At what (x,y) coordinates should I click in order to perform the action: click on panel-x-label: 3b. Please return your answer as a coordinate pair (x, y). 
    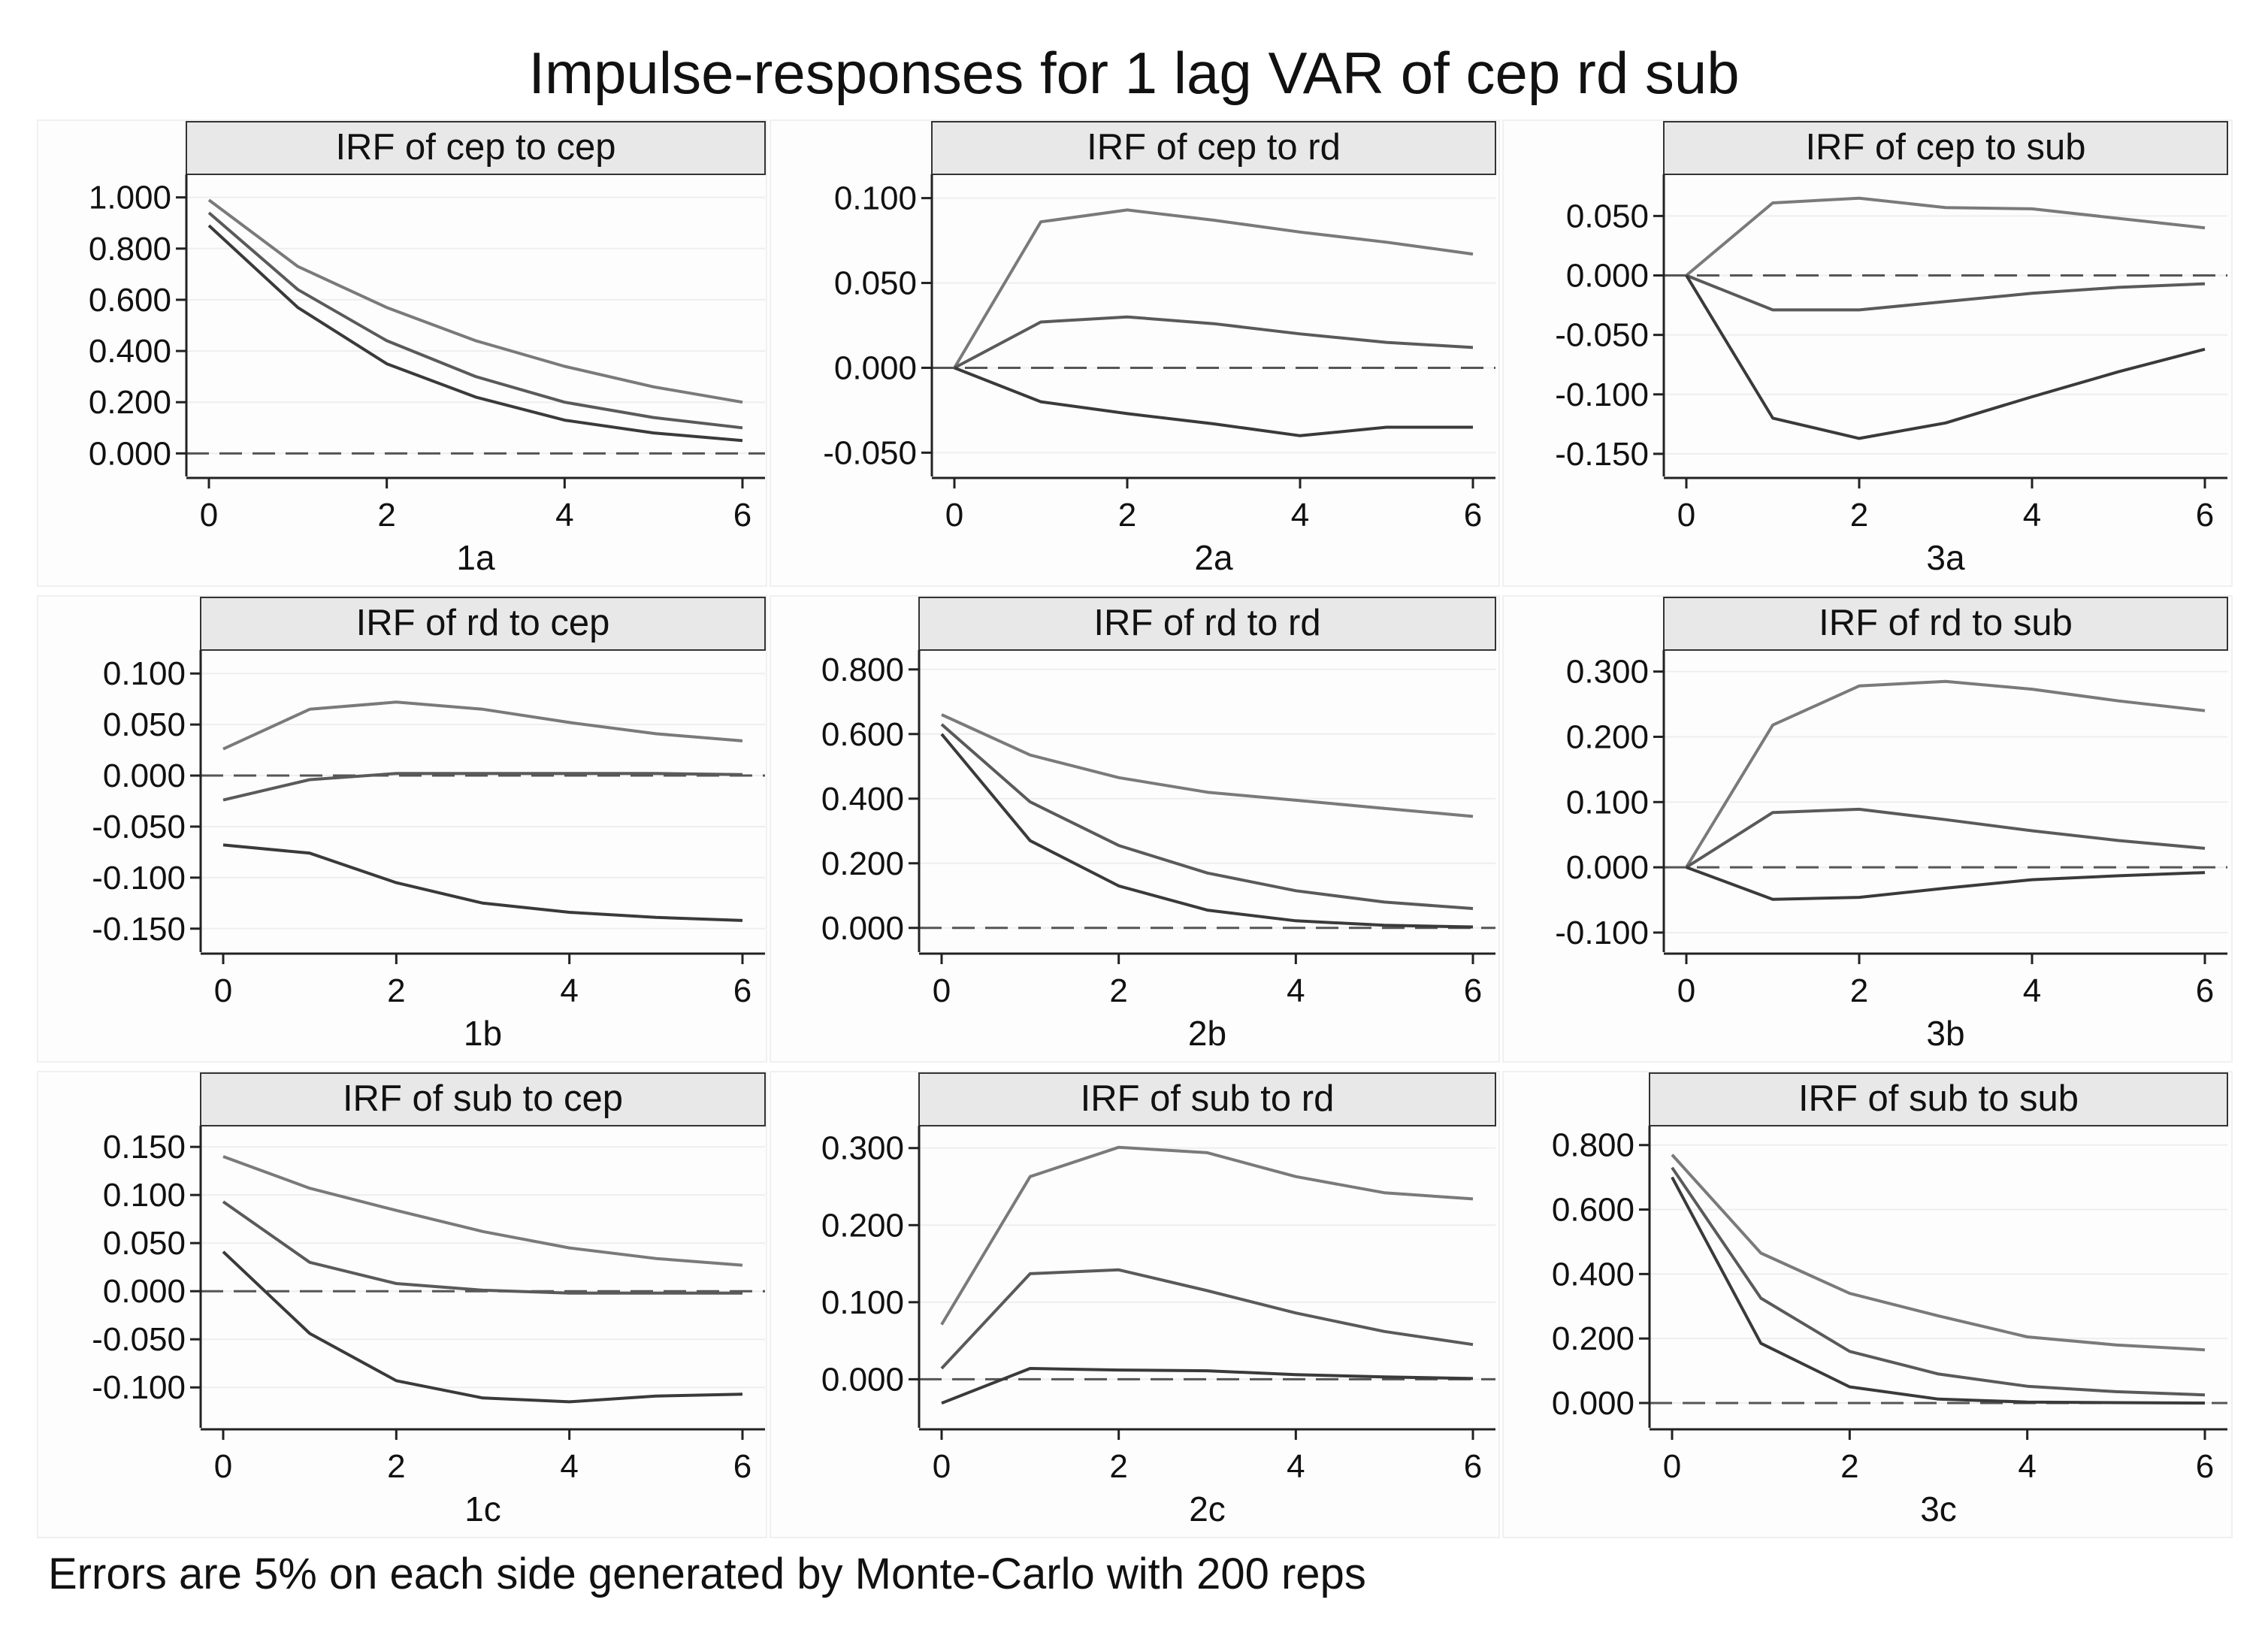
    Looking at the image, I should click on (1945, 1033).